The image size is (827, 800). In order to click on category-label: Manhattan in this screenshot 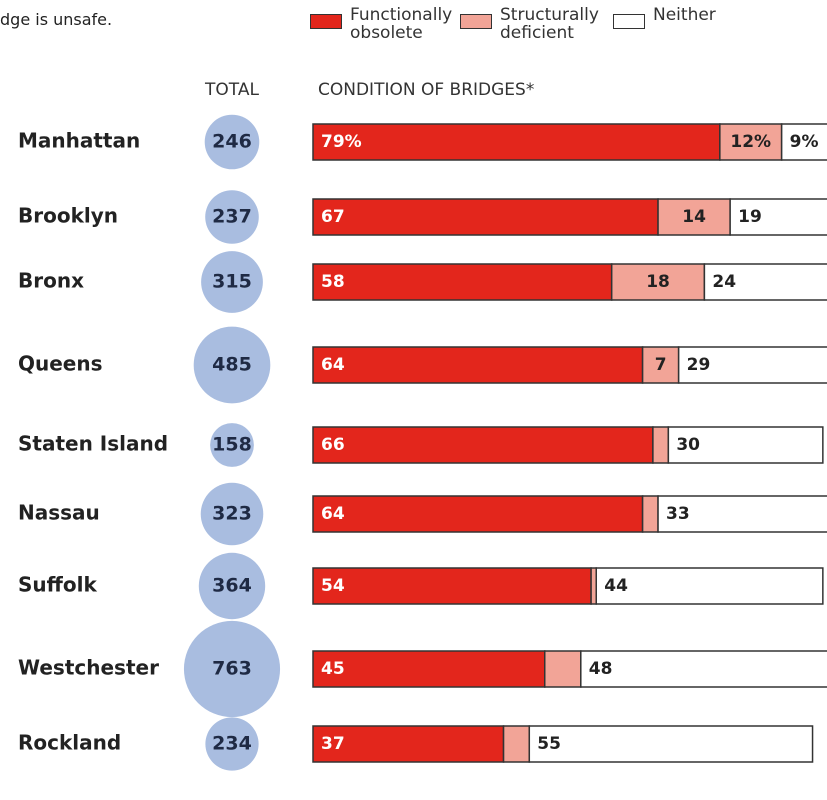, I will do `click(79, 141)`.